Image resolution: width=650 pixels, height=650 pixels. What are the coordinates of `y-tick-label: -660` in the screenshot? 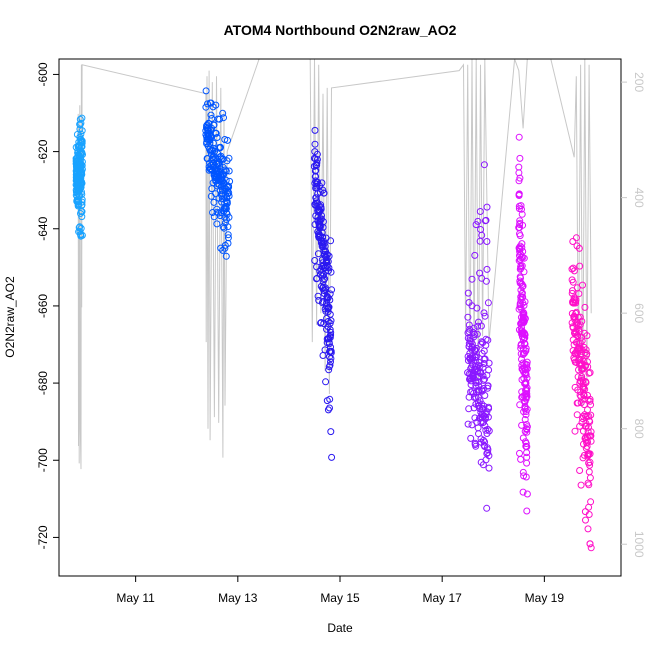 It's located at (43, 306).